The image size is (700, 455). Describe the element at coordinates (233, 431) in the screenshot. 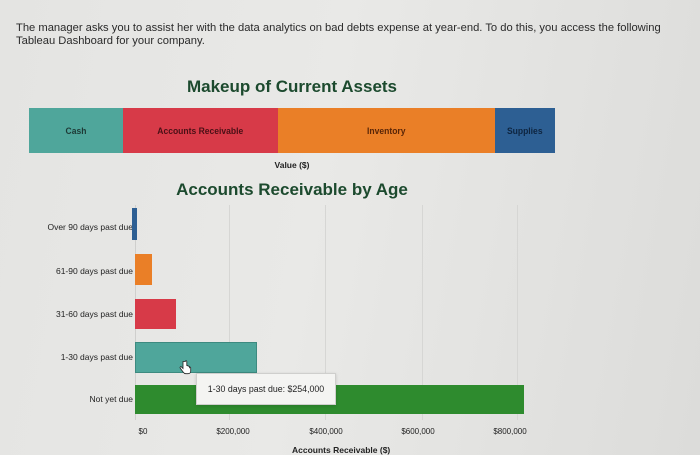

I see `x-tick-200k: $200,000` at that location.